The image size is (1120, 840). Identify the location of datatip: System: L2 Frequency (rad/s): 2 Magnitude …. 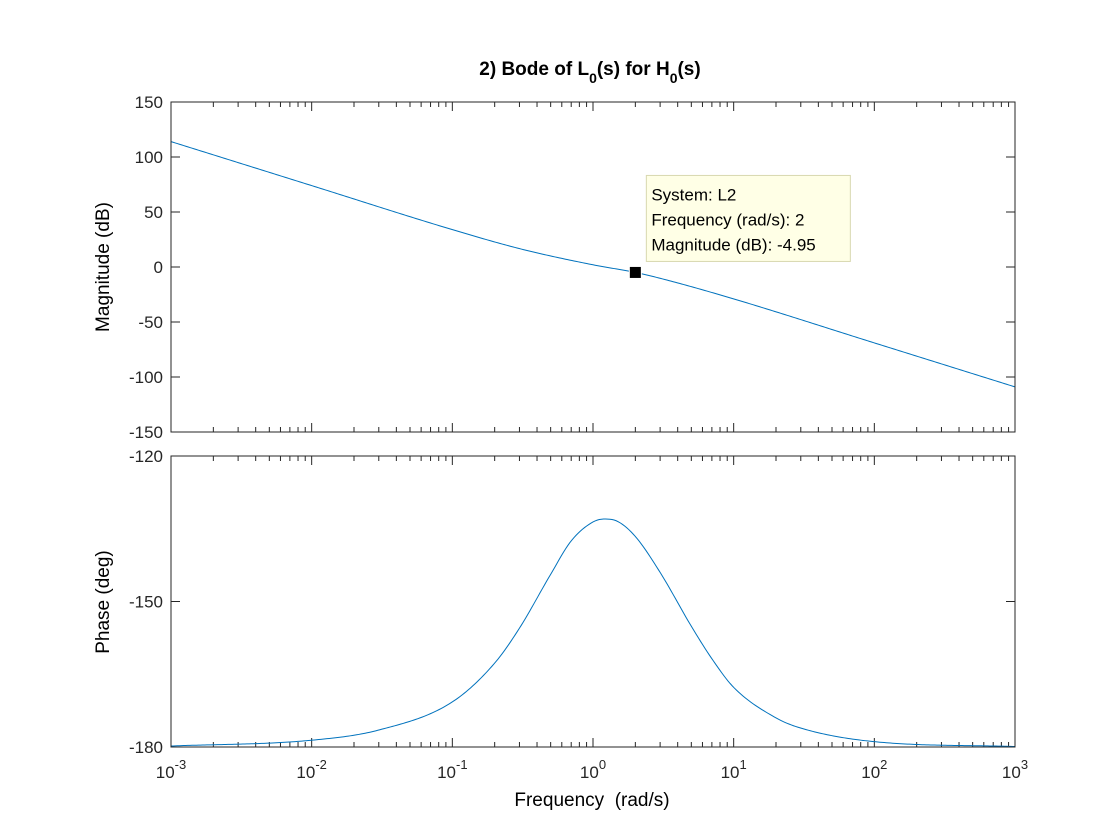
(739, 226).